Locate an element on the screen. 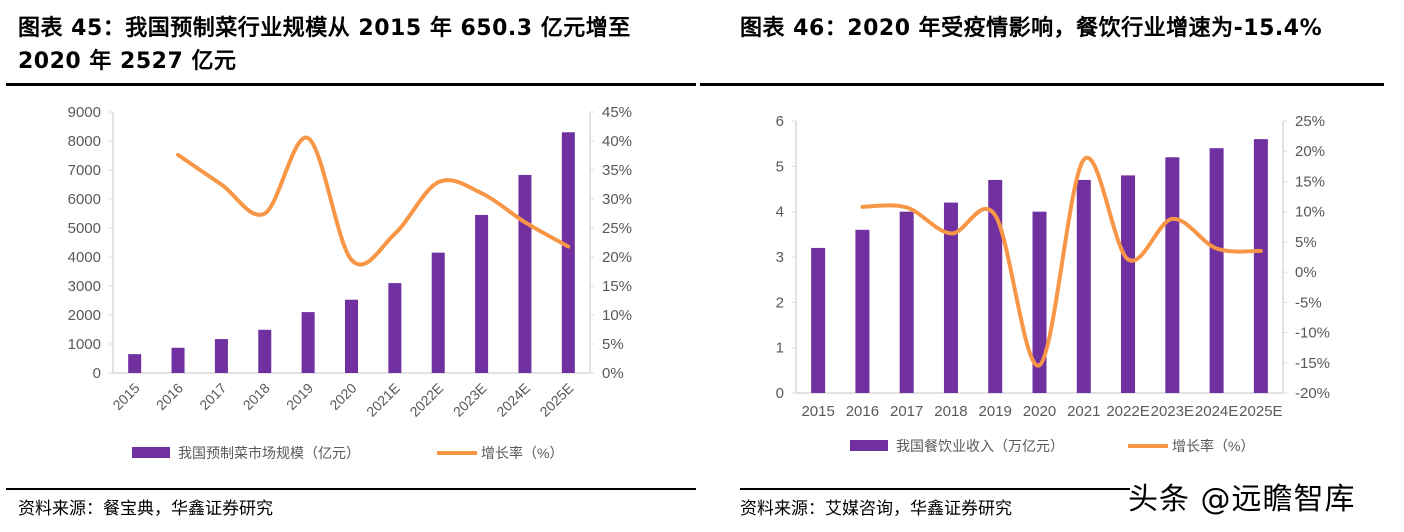 This screenshot has height=532, width=1404. x-tick-label: 2017 is located at coordinates (906, 411).